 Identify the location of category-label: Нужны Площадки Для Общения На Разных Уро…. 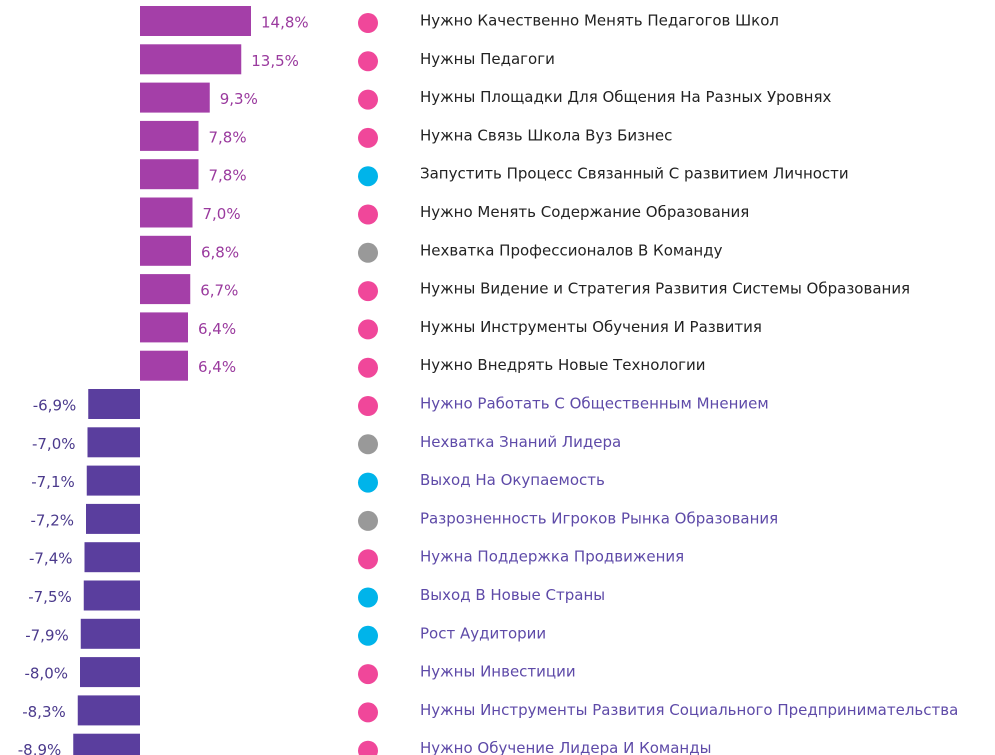
(626, 97).